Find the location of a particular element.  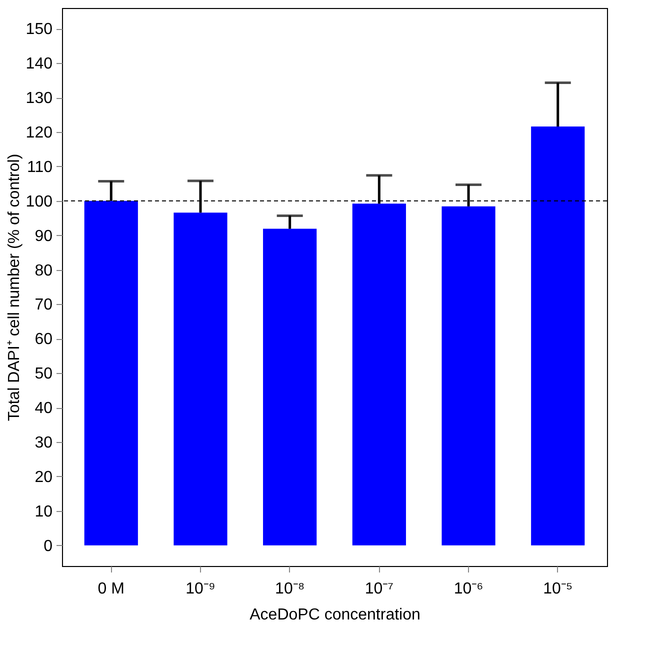

y-tick-label: 30 is located at coordinates (43, 443).